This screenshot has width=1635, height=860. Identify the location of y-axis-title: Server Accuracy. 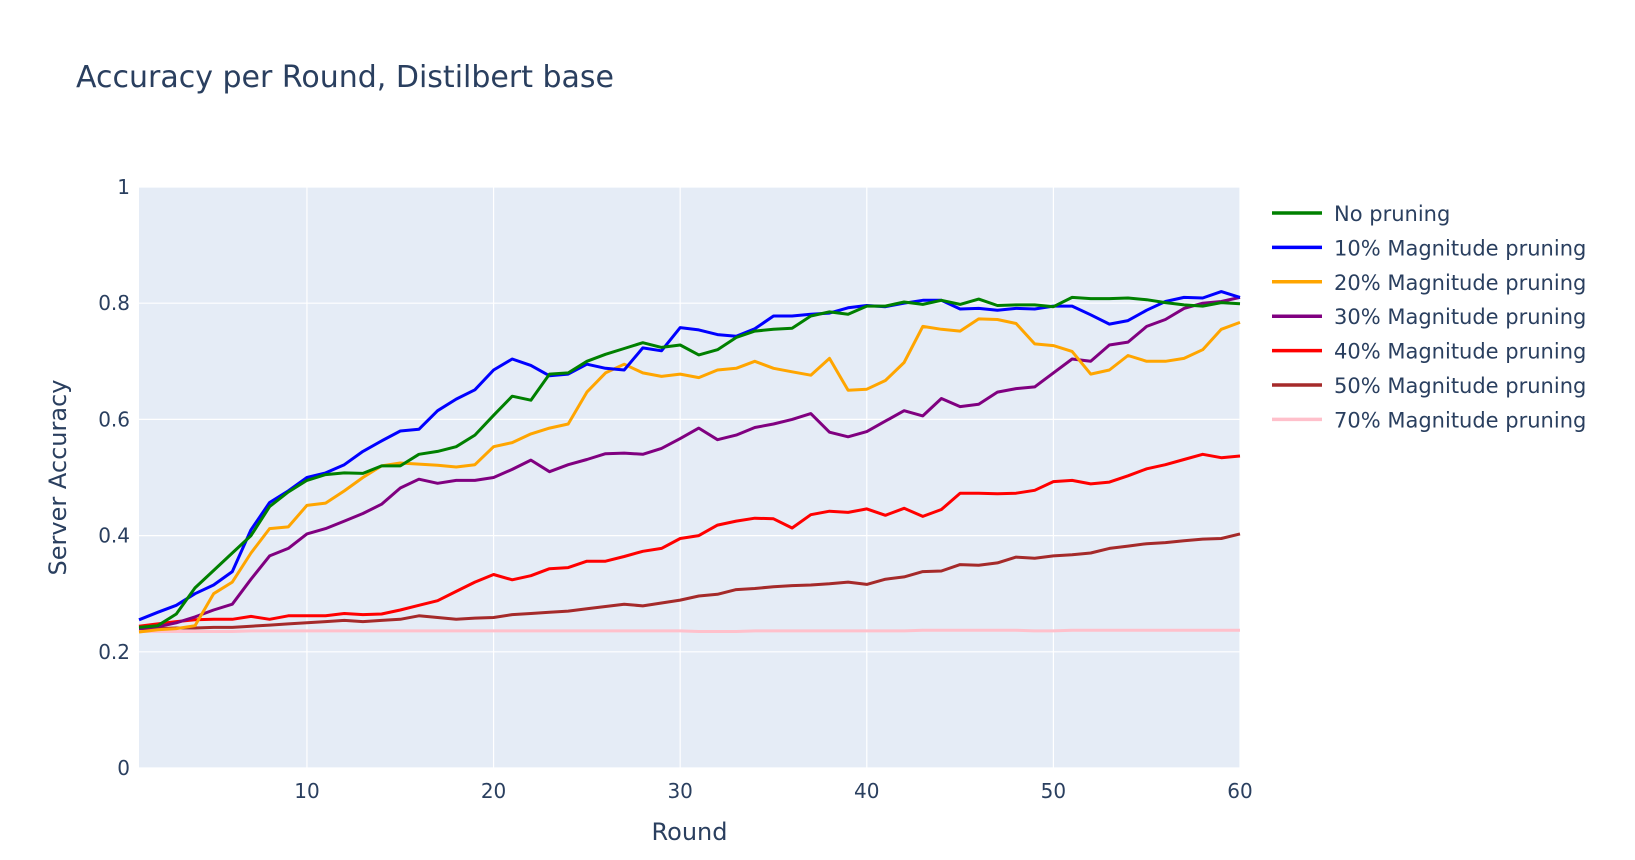
(58, 478).